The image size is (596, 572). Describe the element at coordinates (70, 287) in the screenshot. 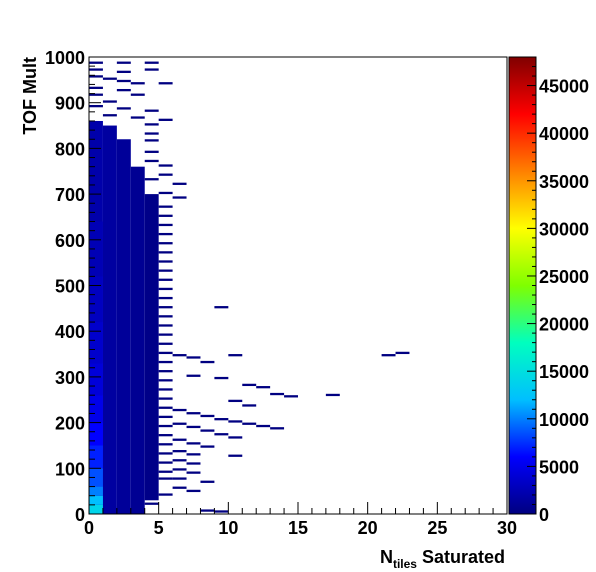

I see `y-tick-label: 500` at that location.